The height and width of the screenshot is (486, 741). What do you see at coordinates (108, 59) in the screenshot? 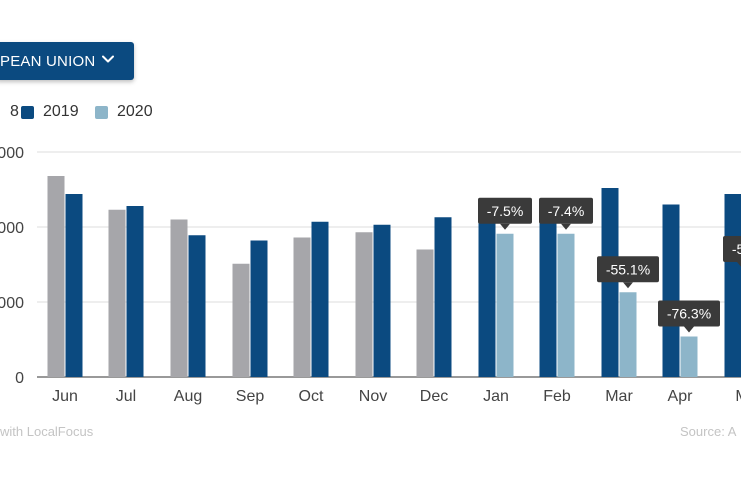
I see `chevron-down-icon` at bounding box center [108, 59].